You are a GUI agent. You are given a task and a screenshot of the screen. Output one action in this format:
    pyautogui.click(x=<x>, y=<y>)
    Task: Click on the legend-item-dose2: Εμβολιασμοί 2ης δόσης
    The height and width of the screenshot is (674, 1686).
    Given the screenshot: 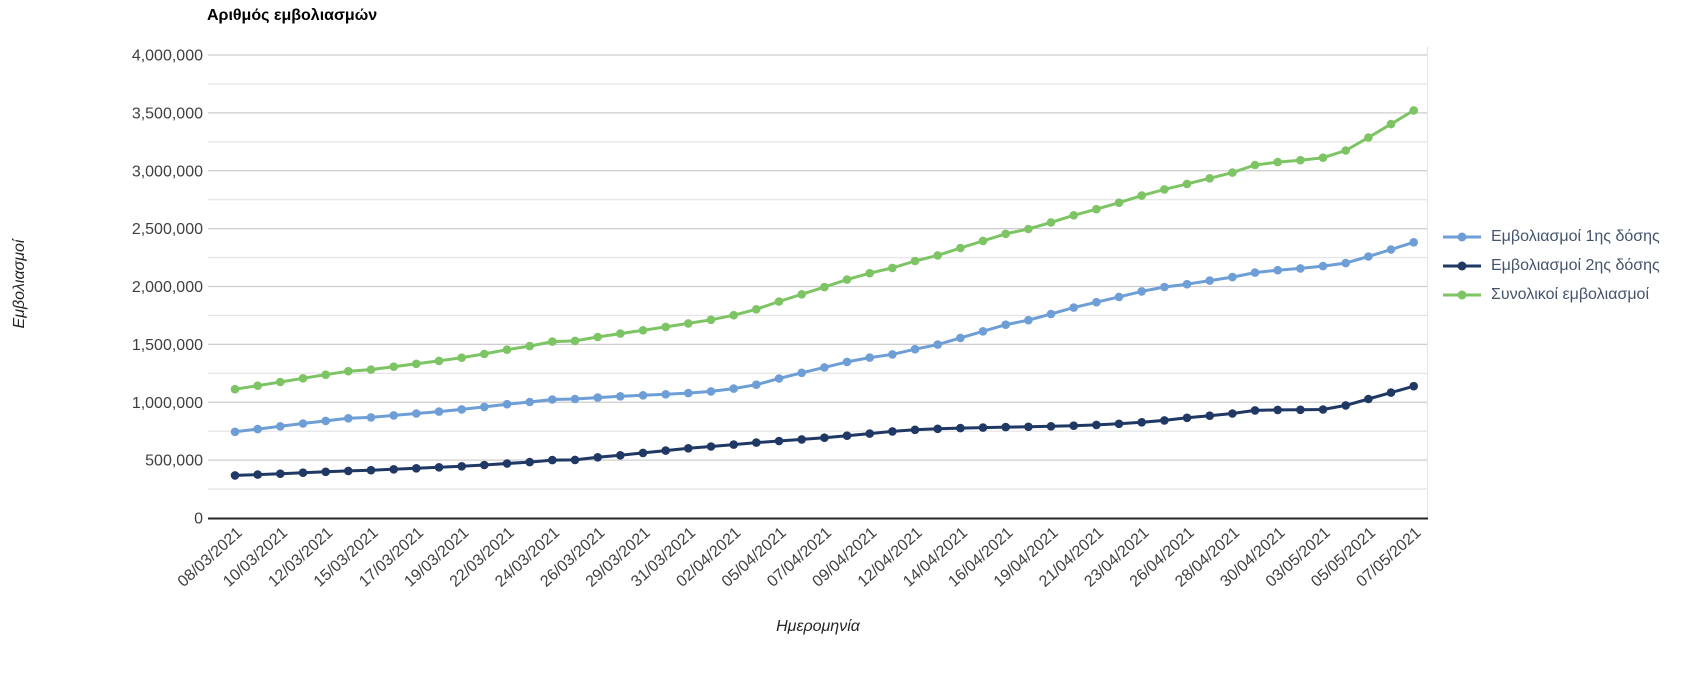 What is the action you would take?
    pyautogui.click(x=1562, y=265)
    